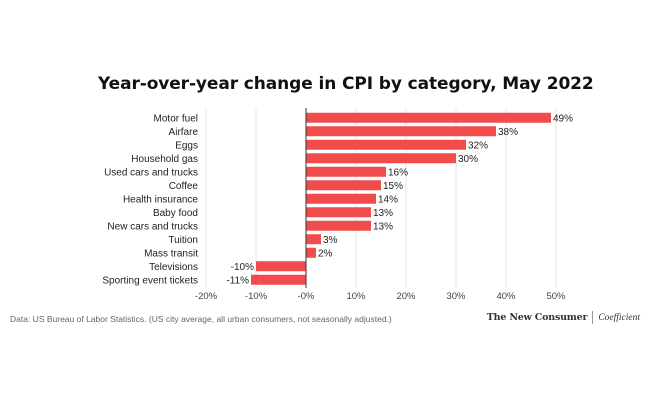 The height and width of the screenshot is (400, 650). What do you see at coordinates (183, 240) in the screenshot?
I see `category-label: Tuition` at bounding box center [183, 240].